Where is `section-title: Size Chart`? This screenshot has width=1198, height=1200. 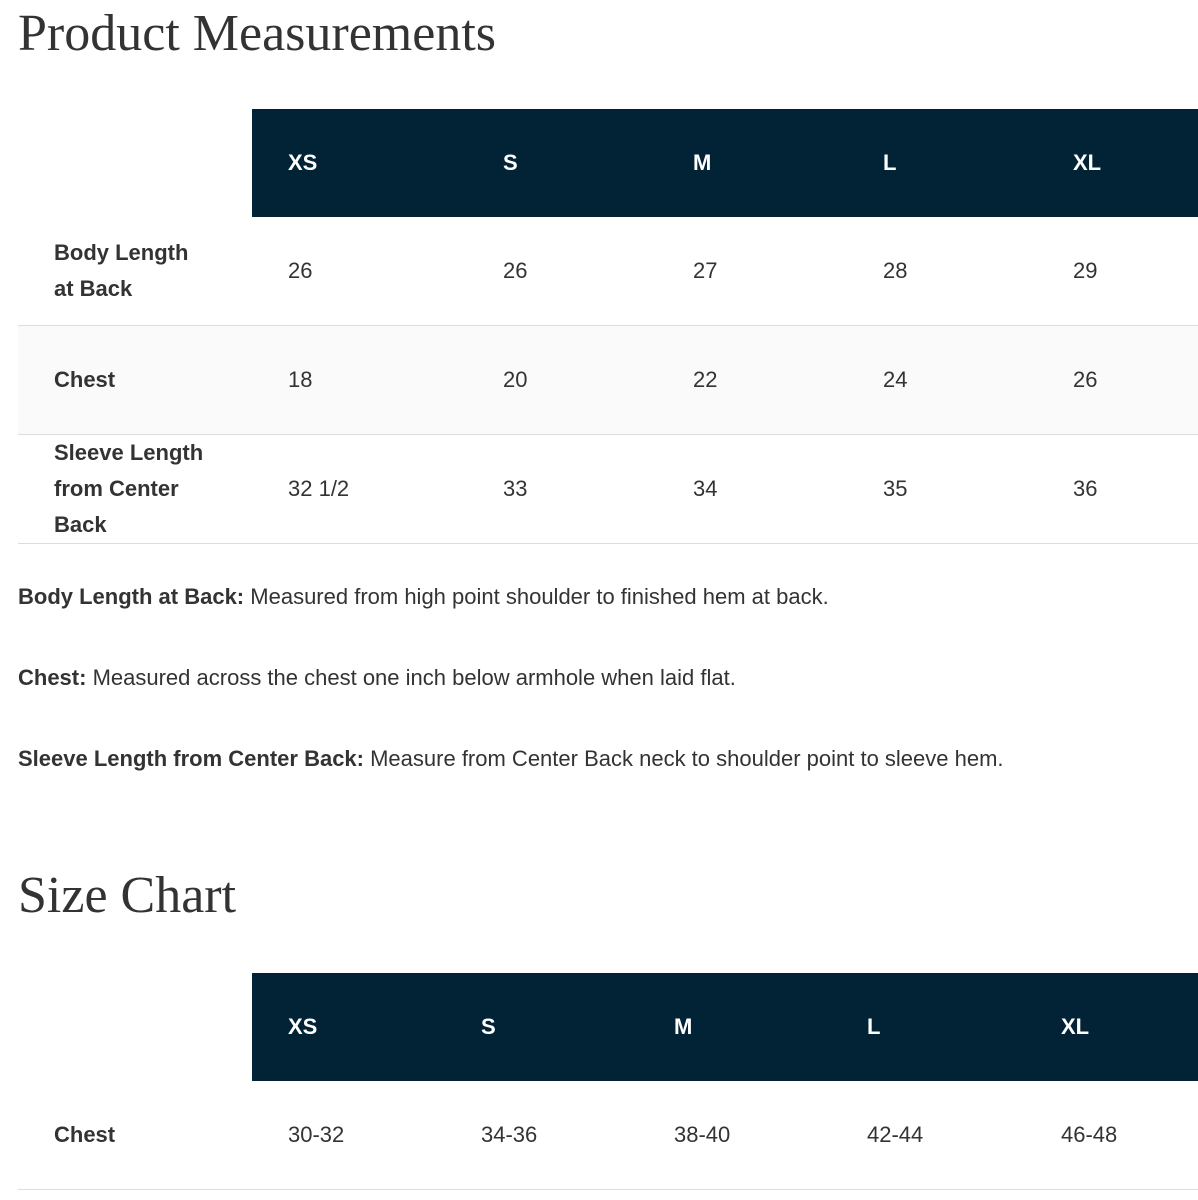
section-title: Size Chart is located at coordinates (127, 895).